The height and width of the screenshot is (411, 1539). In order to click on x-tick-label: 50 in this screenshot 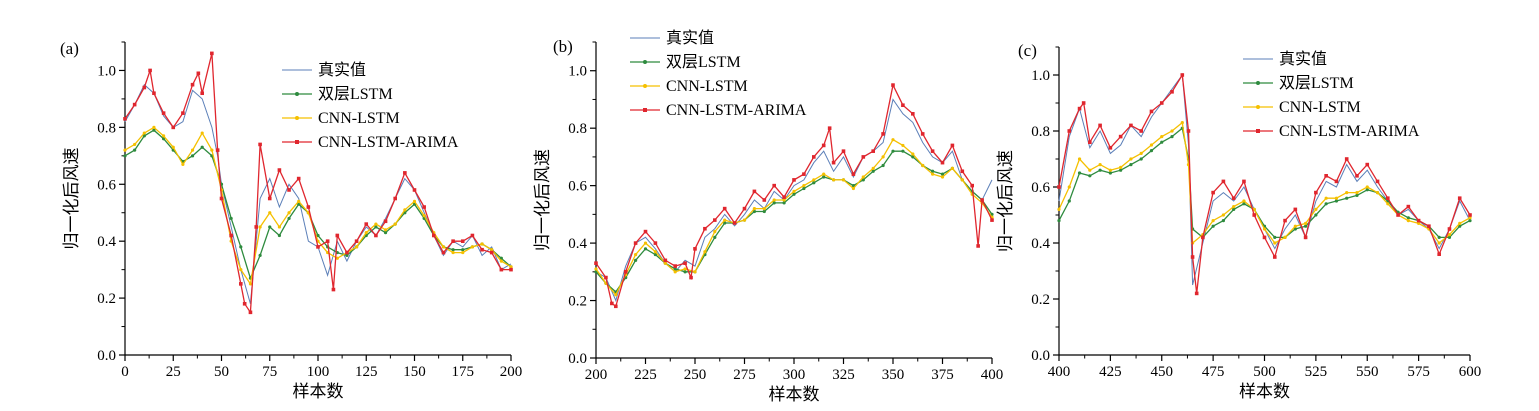, I will do `click(221, 372)`.